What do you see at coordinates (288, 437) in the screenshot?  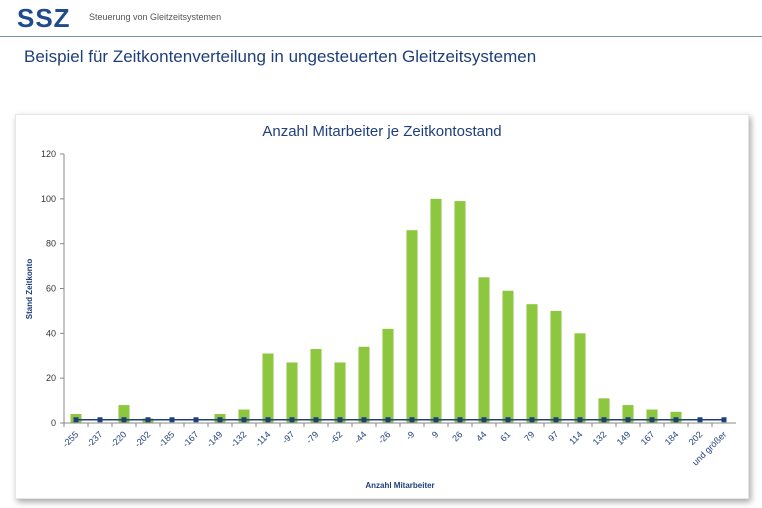 I see `x-tick-label: -97` at bounding box center [288, 437].